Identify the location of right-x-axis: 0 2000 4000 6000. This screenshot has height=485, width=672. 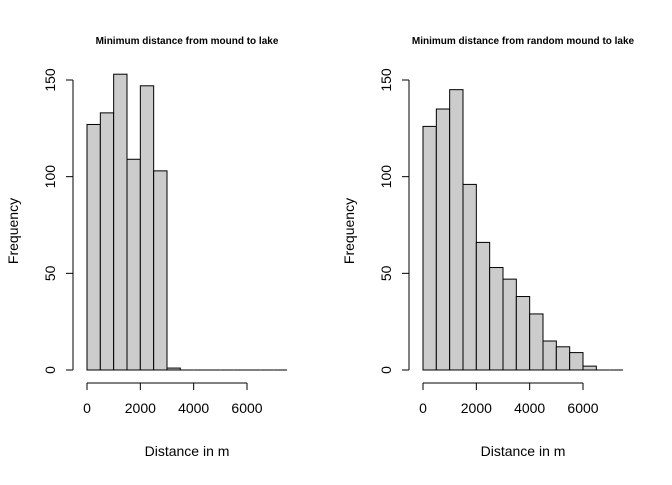
(509, 399).